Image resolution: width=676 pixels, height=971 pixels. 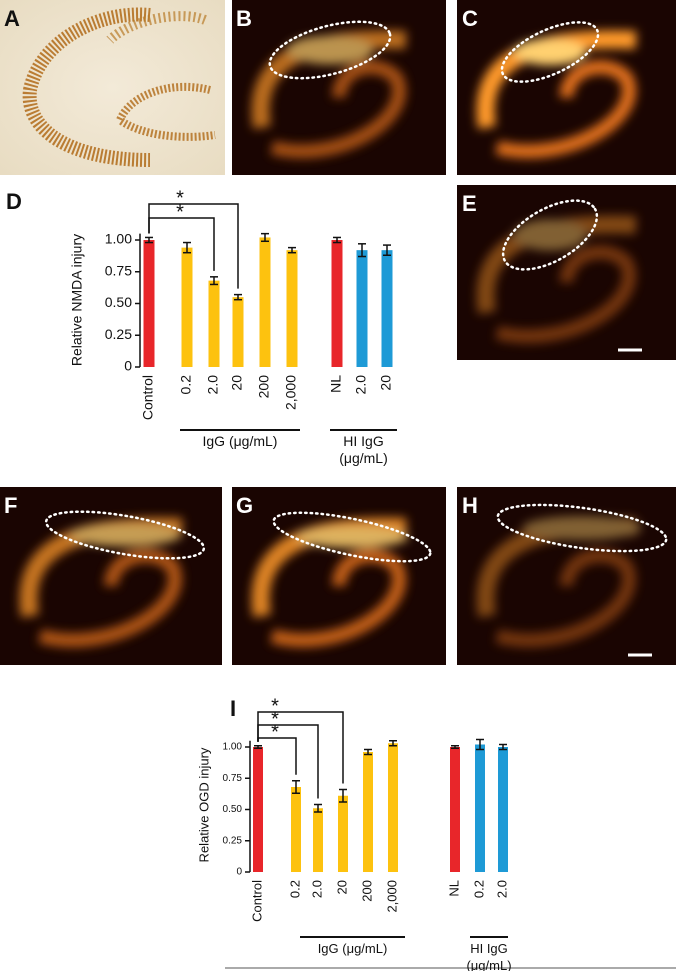 I want to click on group-label-box: IgG (μg/mL), so click(x=352, y=948).